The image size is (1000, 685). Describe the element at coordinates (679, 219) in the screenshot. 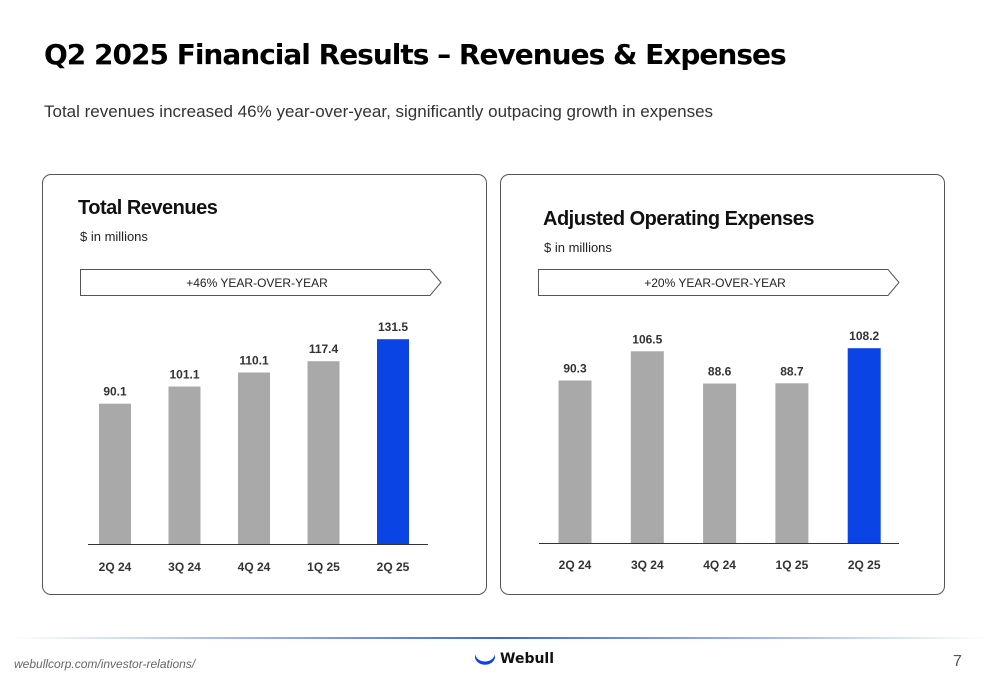

I see `expenses-chart-title: Adjusted Operating Expenses` at that location.